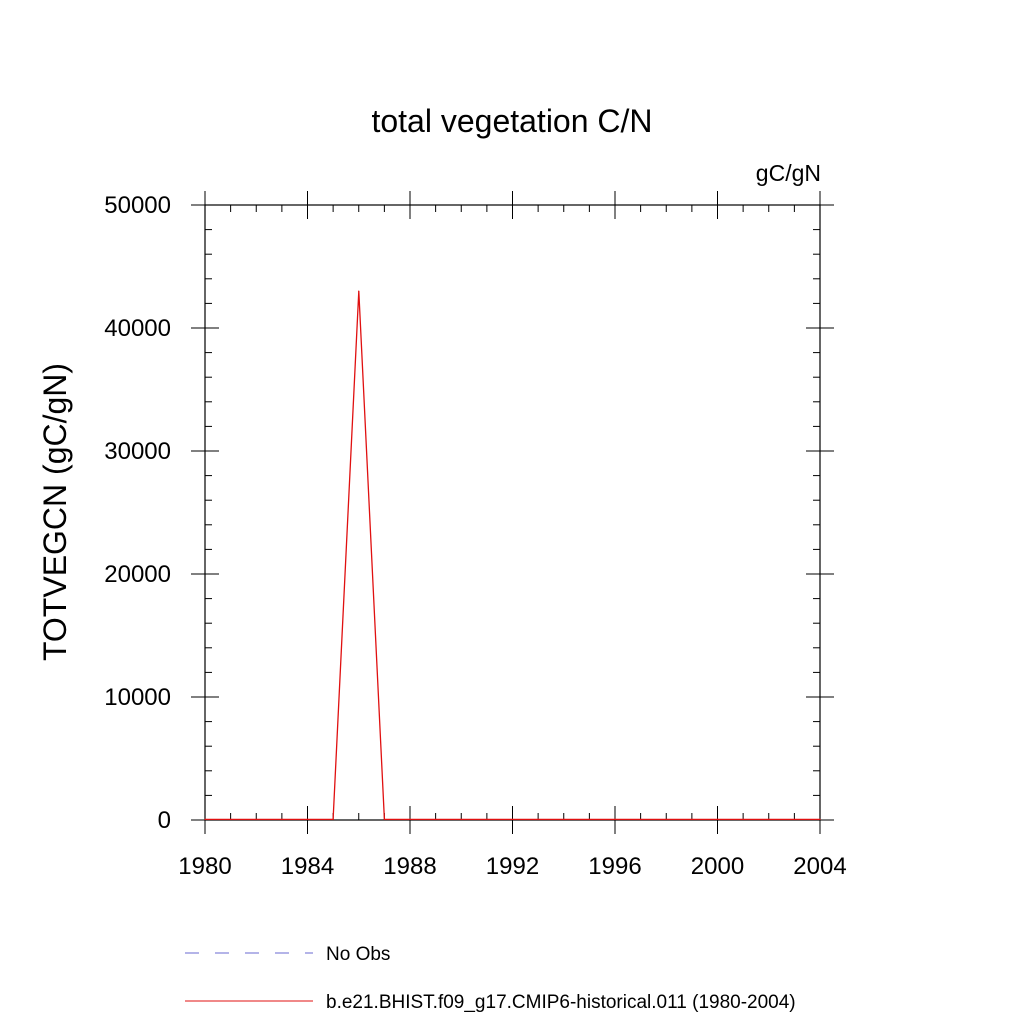 The height and width of the screenshot is (1024, 1024). I want to click on x-tick-label: 1988, so click(409, 866).